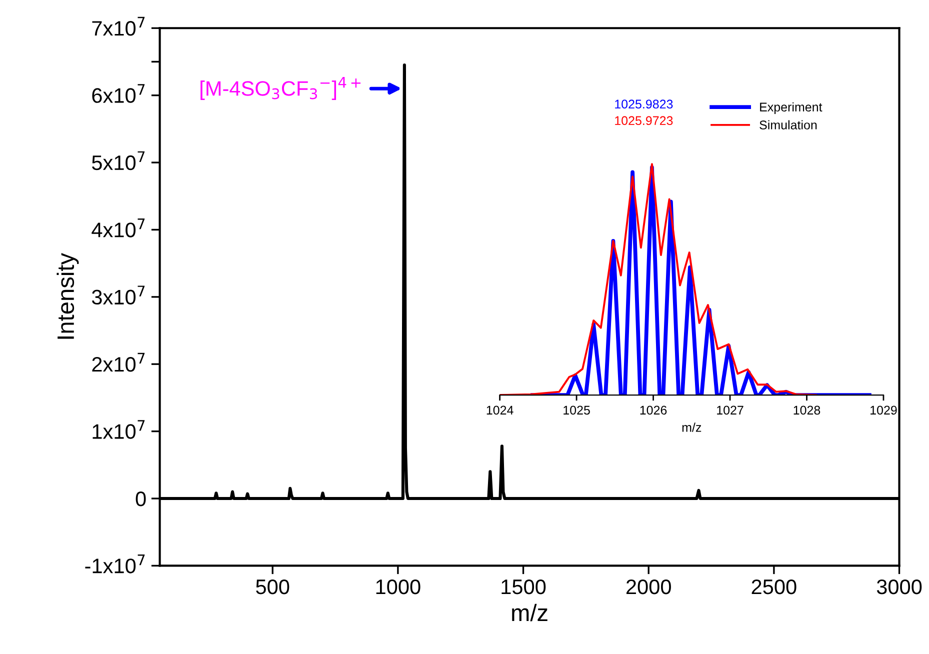 Image resolution: width=929 pixels, height=654 pixels. Describe the element at coordinates (577, 410) in the screenshot. I see `x-tick-label: 1025` at that location.